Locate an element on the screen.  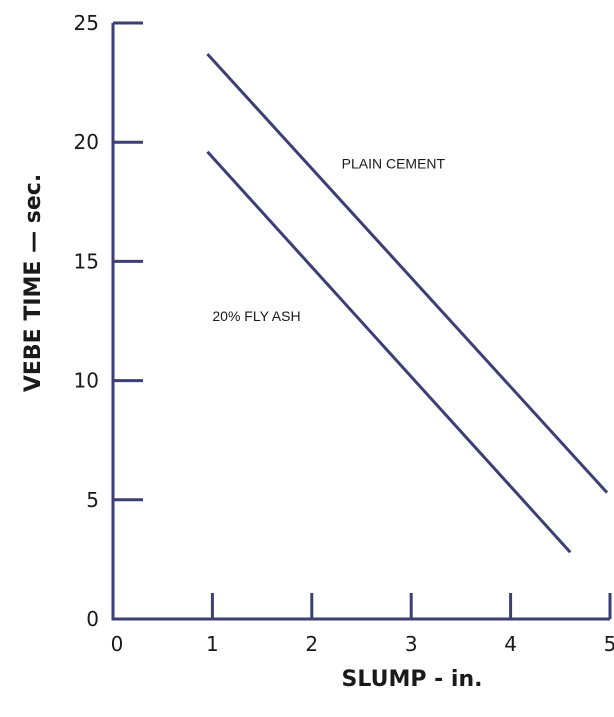
y-tick-label: 0 is located at coordinates (92, 619).